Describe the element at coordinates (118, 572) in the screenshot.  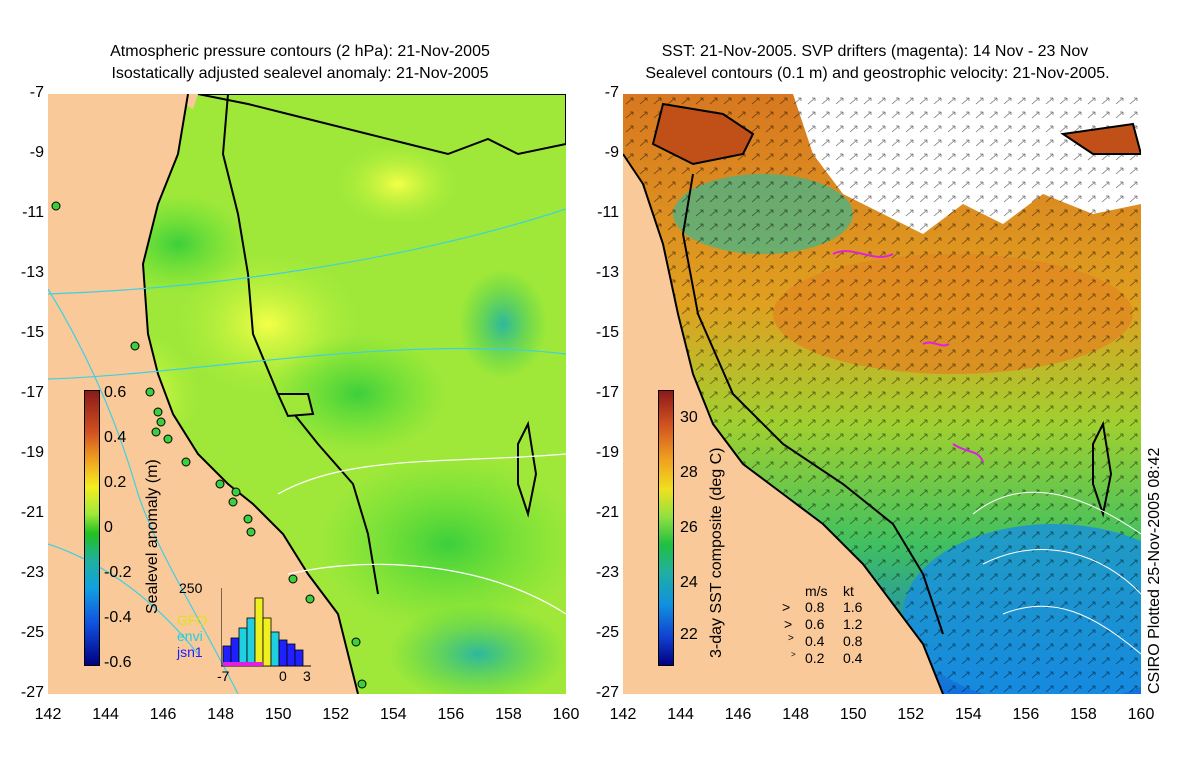
I see `colorbar-tick: -0.2` at that location.